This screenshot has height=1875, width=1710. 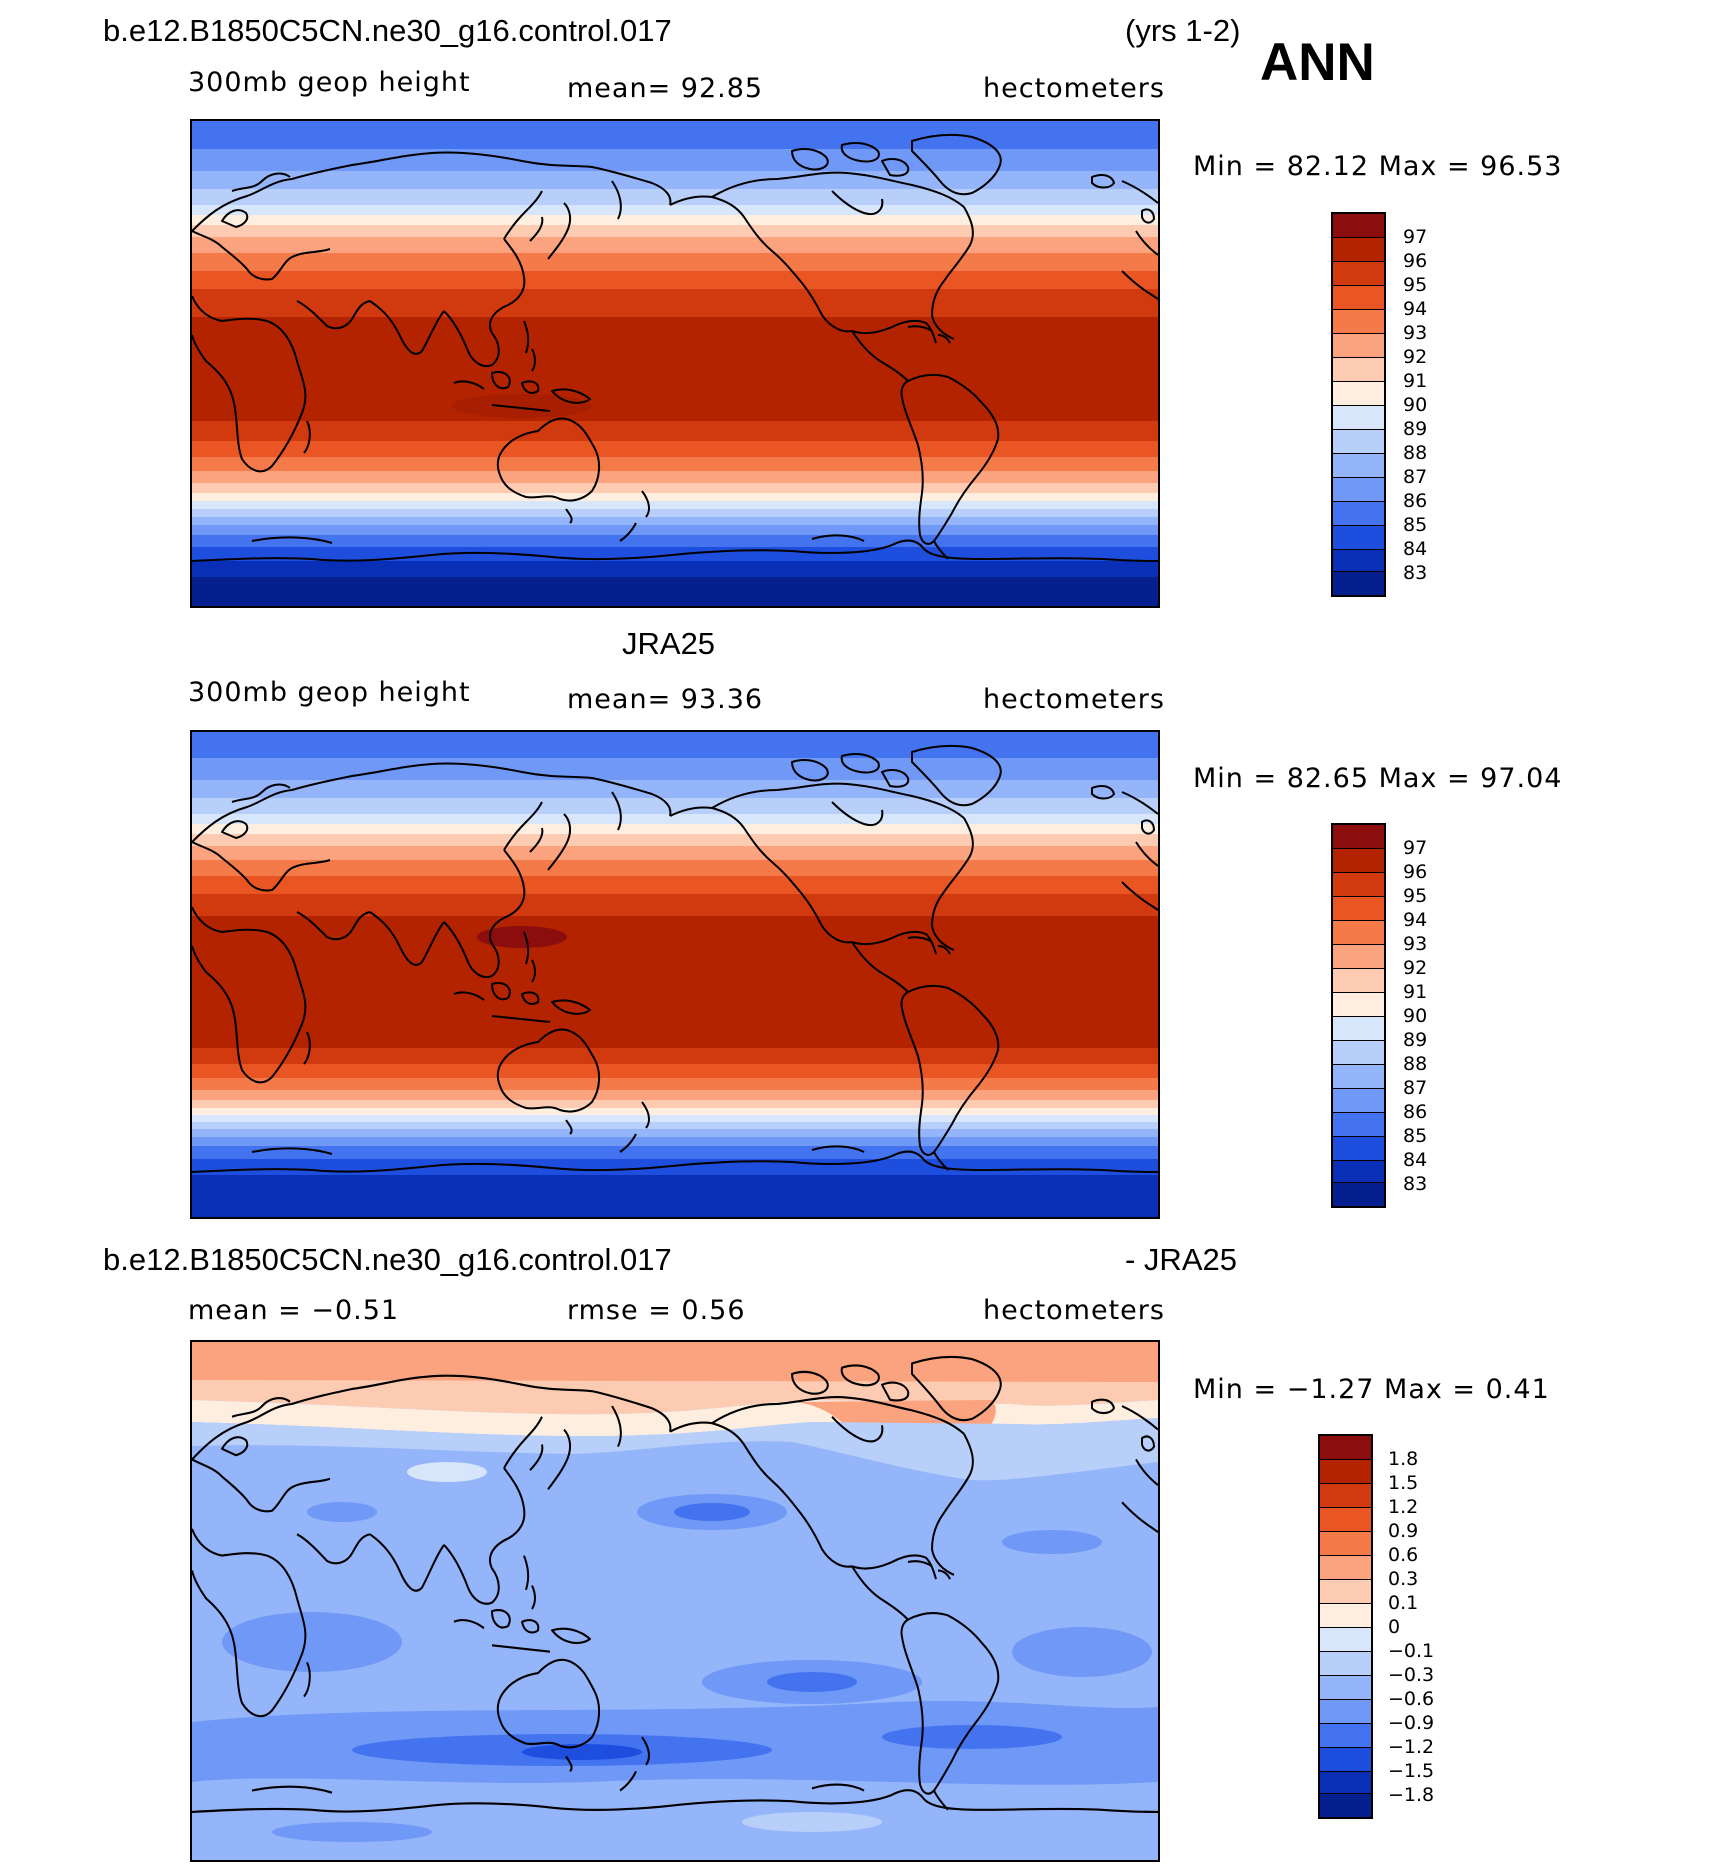 I want to click on colorbar-label: −1.2, so click(x=1411, y=1747).